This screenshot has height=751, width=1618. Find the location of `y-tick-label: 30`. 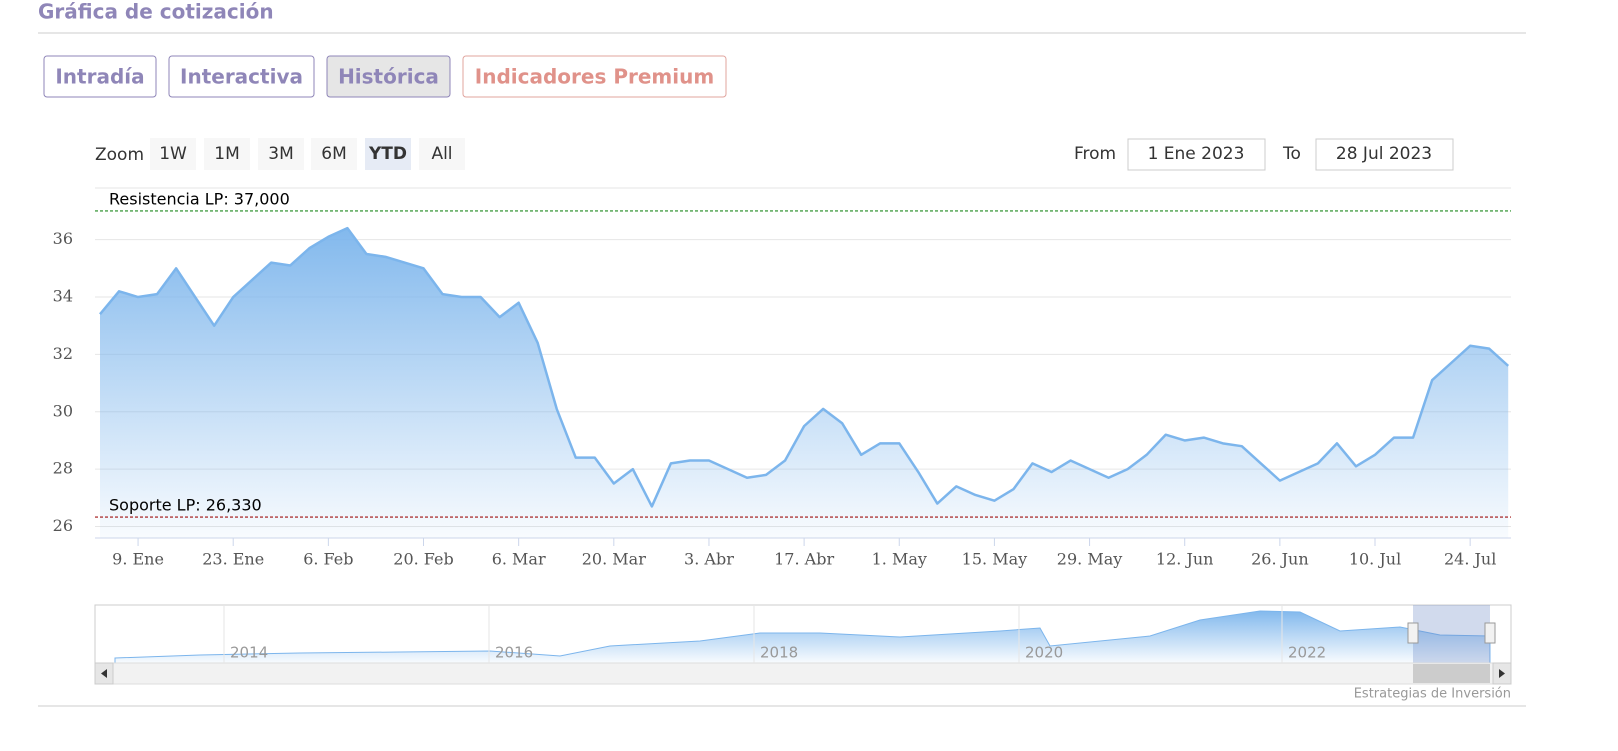

y-tick-label: 30 is located at coordinates (63, 410).